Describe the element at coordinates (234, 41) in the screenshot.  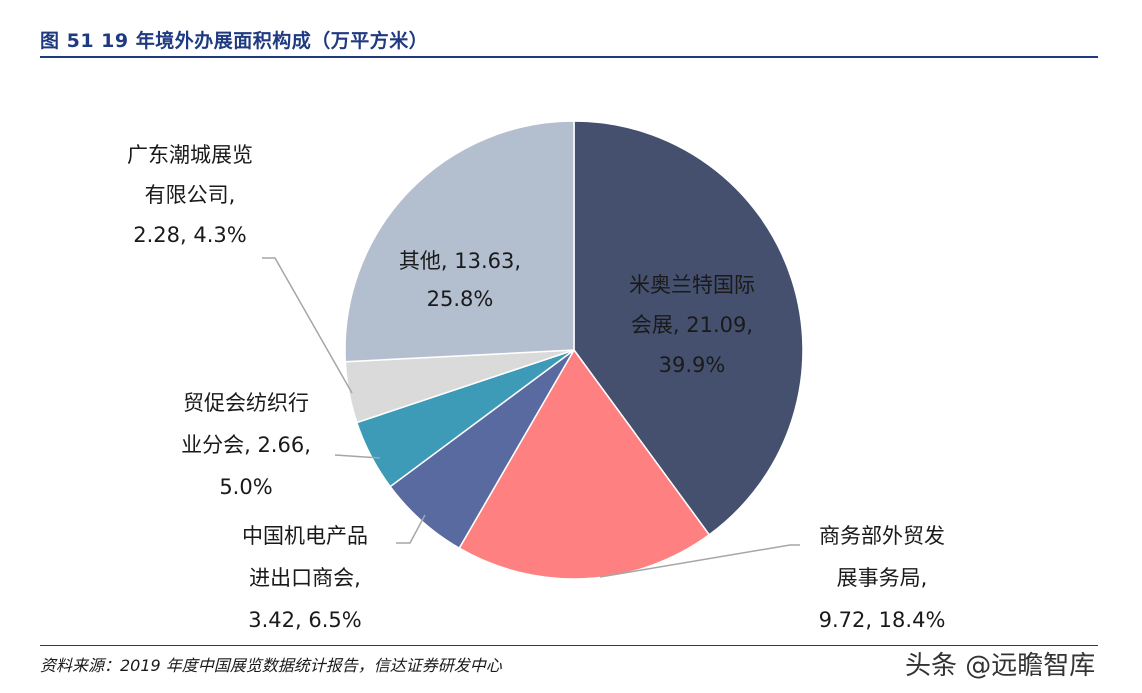
I see `chart-title: 图 51 19 年境外办展面积构成（万平方米）` at that location.